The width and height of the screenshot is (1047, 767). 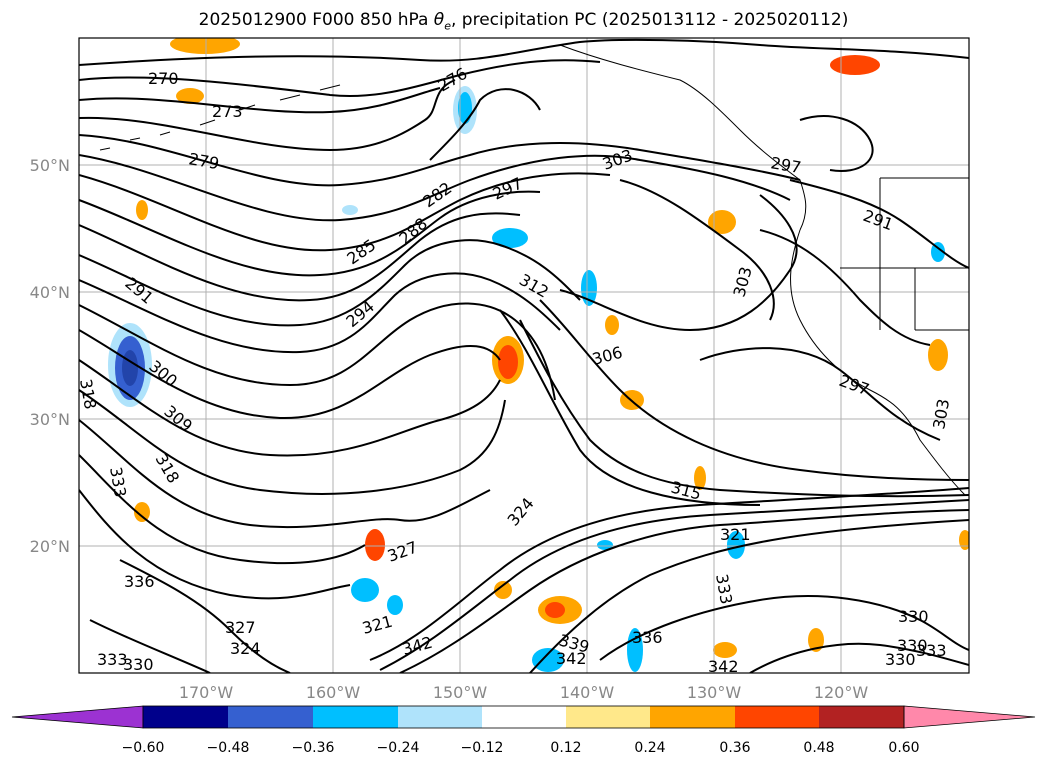 What do you see at coordinates (227, 111) in the screenshot?
I see `contour-label: 273` at bounding box center [227, 111].